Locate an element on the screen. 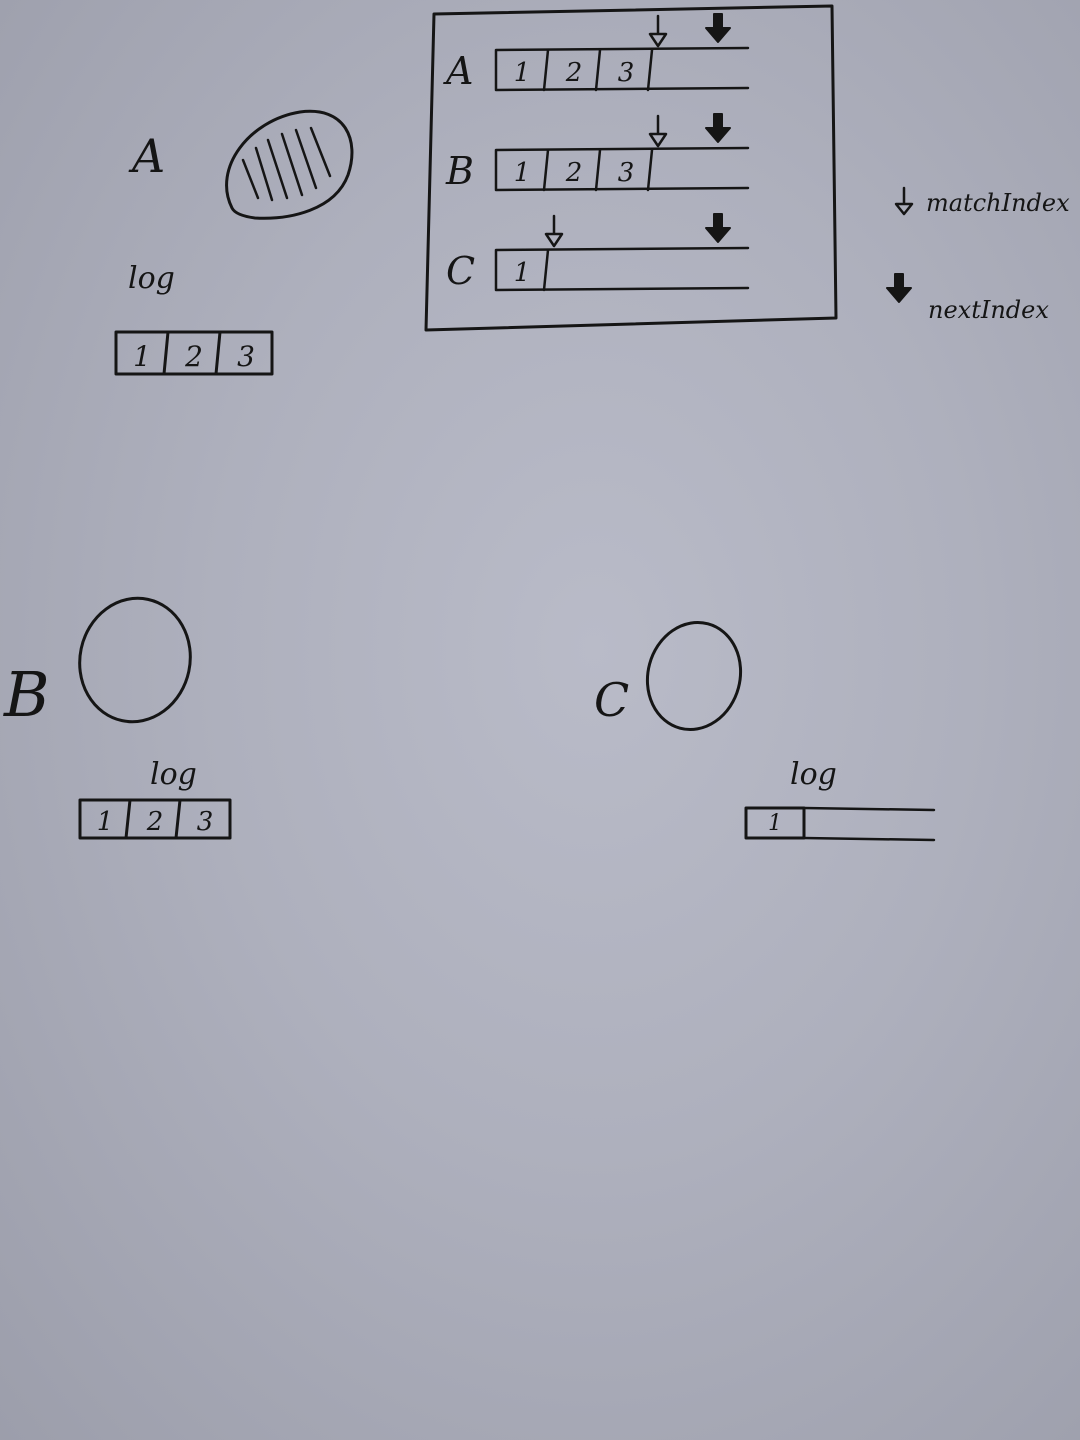 This screenshot has width=1080, height=1440. node-b: B log 1 2 3 is located at coordinates (117, 718).